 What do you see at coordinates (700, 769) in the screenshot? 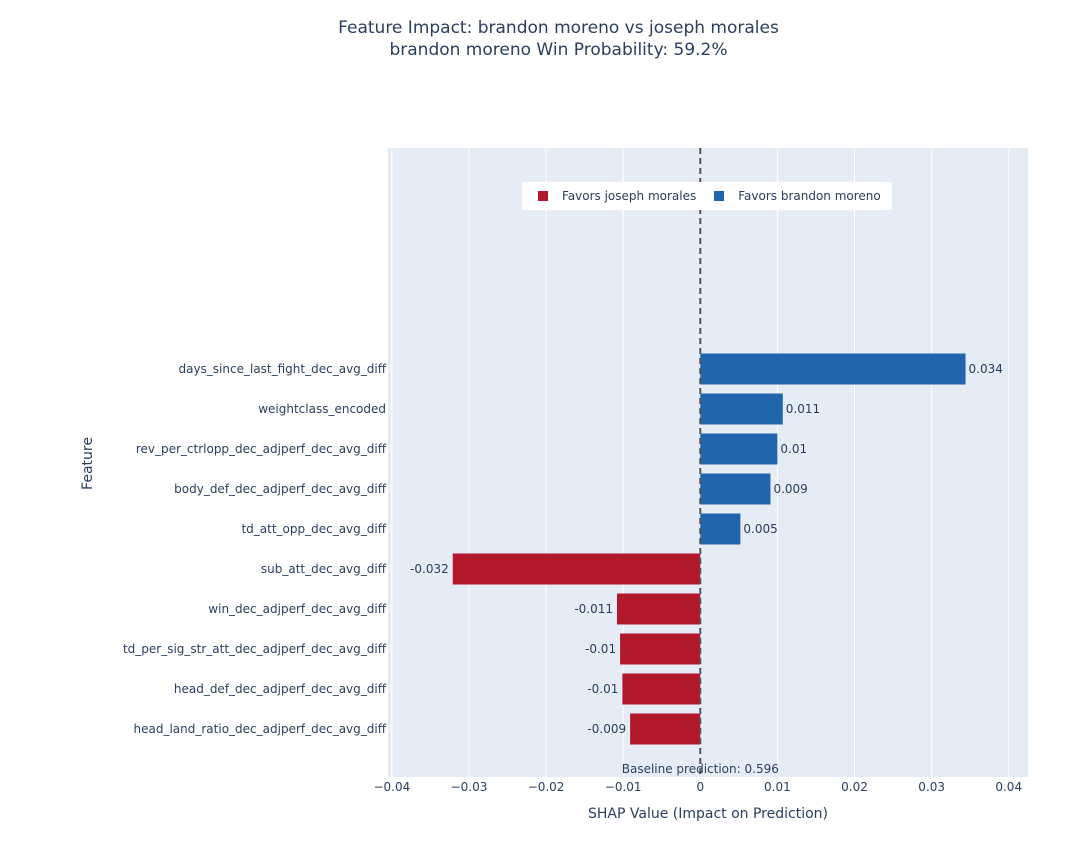
I see `baseline-annotation: Baseline prediction: 0.596` at bounding box center [700, 769].